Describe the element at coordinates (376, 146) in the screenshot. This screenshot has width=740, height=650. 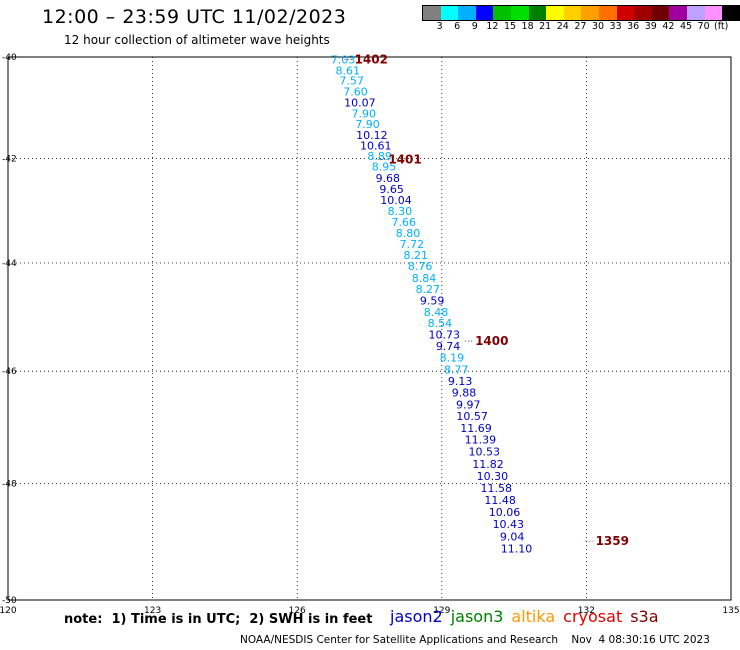
I see `wave-height-value: 10.61` at that location.